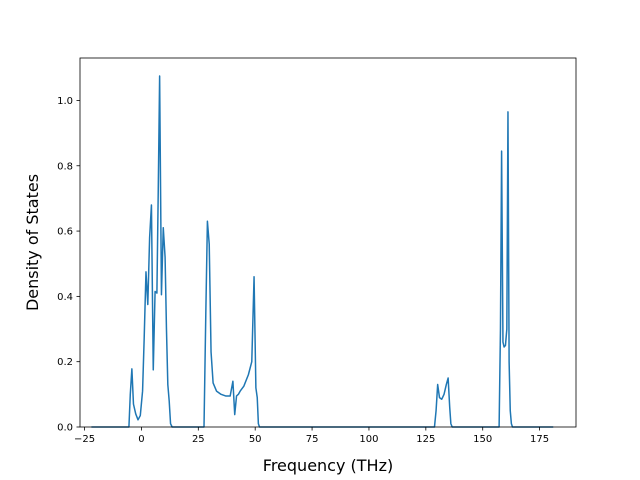 The width and height of the screenshot is (640, 480). What do you see at coordinates (425, 439) in the screenshot?
I see `x-tick-label: 125` at bounding box center [425, 439].